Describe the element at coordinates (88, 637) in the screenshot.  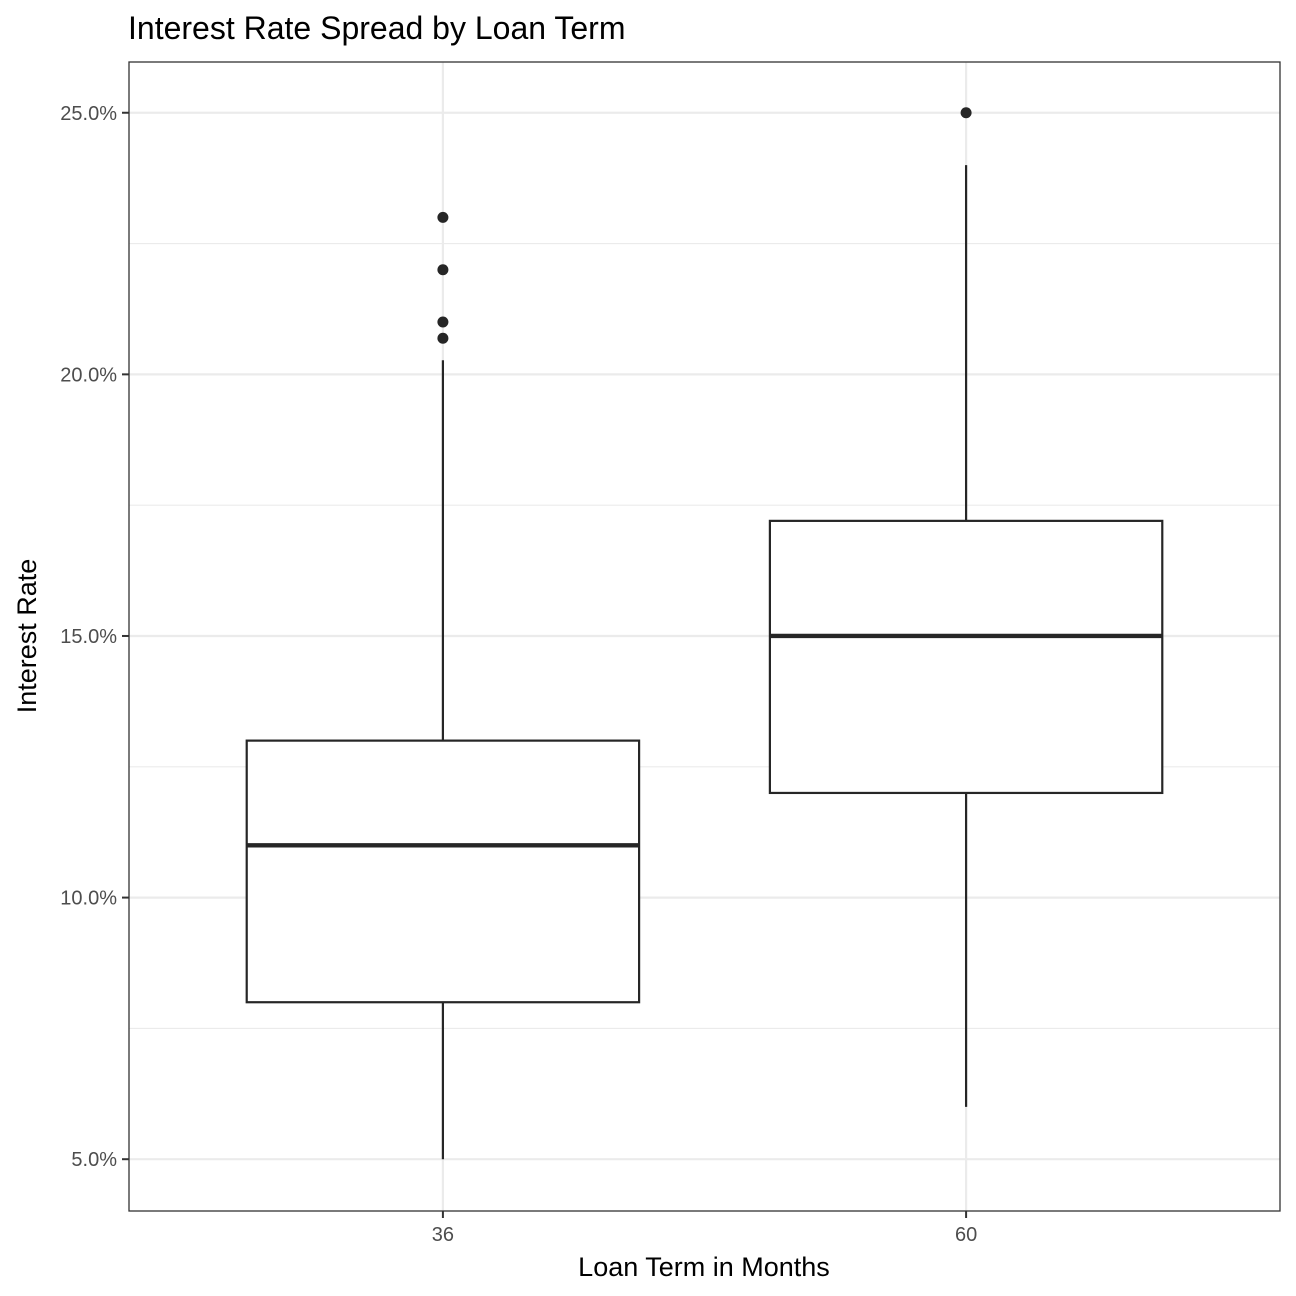
I see `y-tick-label: 15.0%` at that location.